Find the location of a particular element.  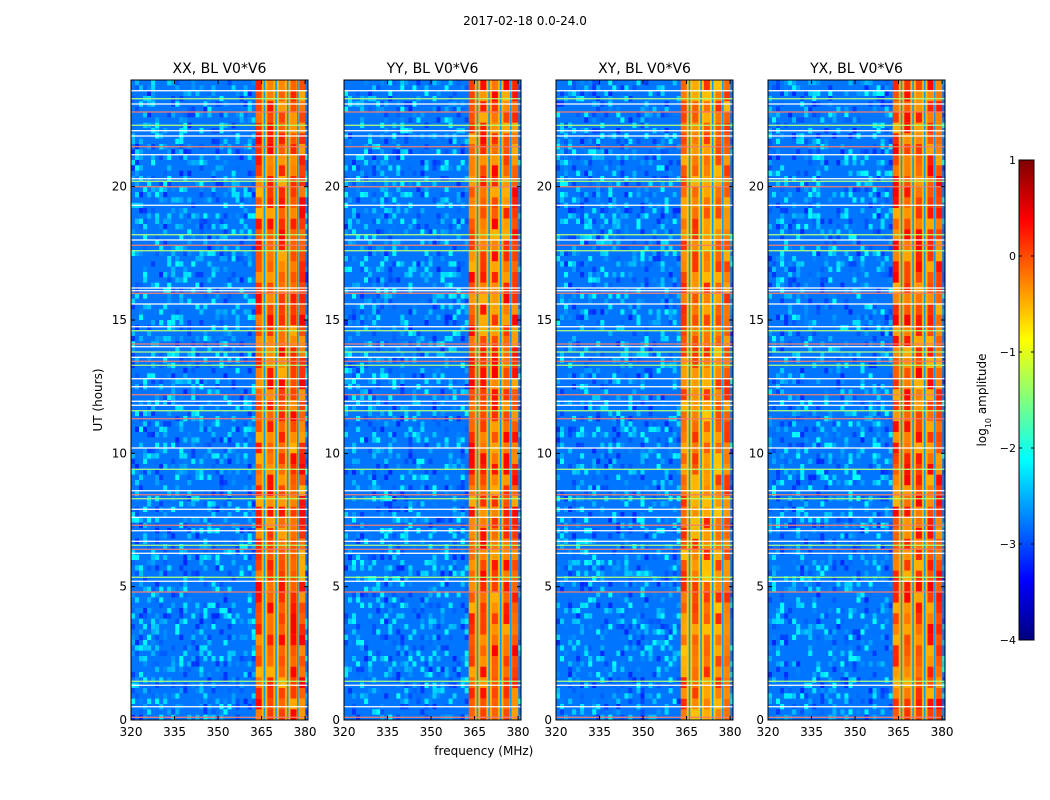

x-tick-label: 335 is located at coordinates (599, 732).